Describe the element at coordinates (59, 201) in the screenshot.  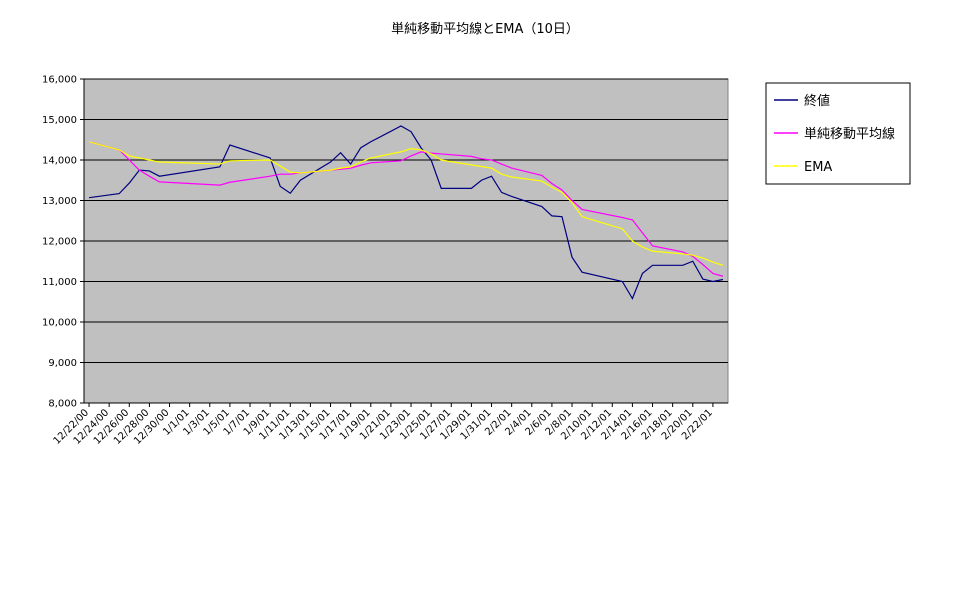
I see `y-tick-label: 13,000` at that location.